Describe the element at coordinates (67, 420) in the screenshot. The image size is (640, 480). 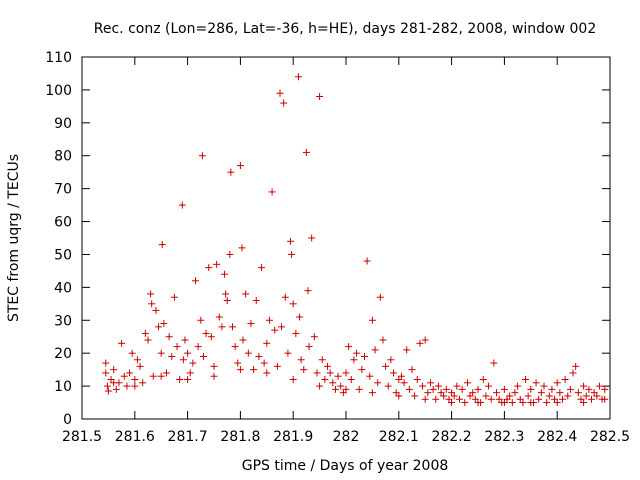
I see `y-tick-label: 0` at that location.